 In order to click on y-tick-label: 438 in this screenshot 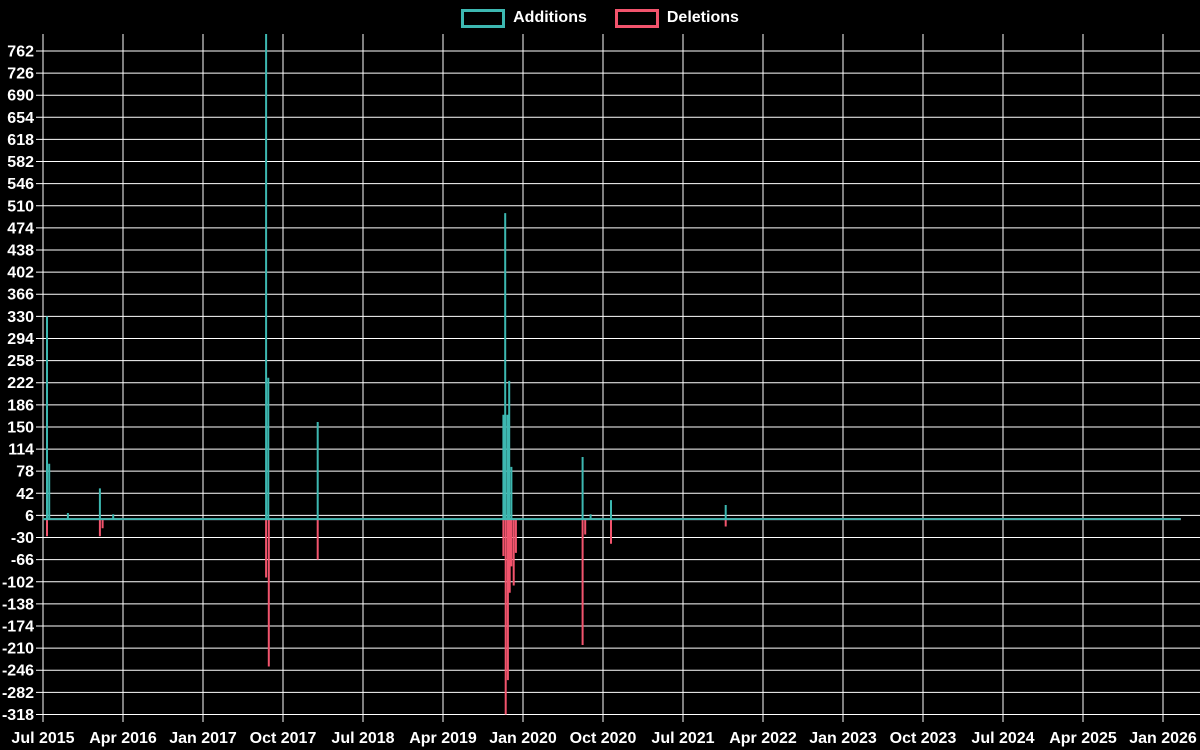, I will do `click(20, 251)`.